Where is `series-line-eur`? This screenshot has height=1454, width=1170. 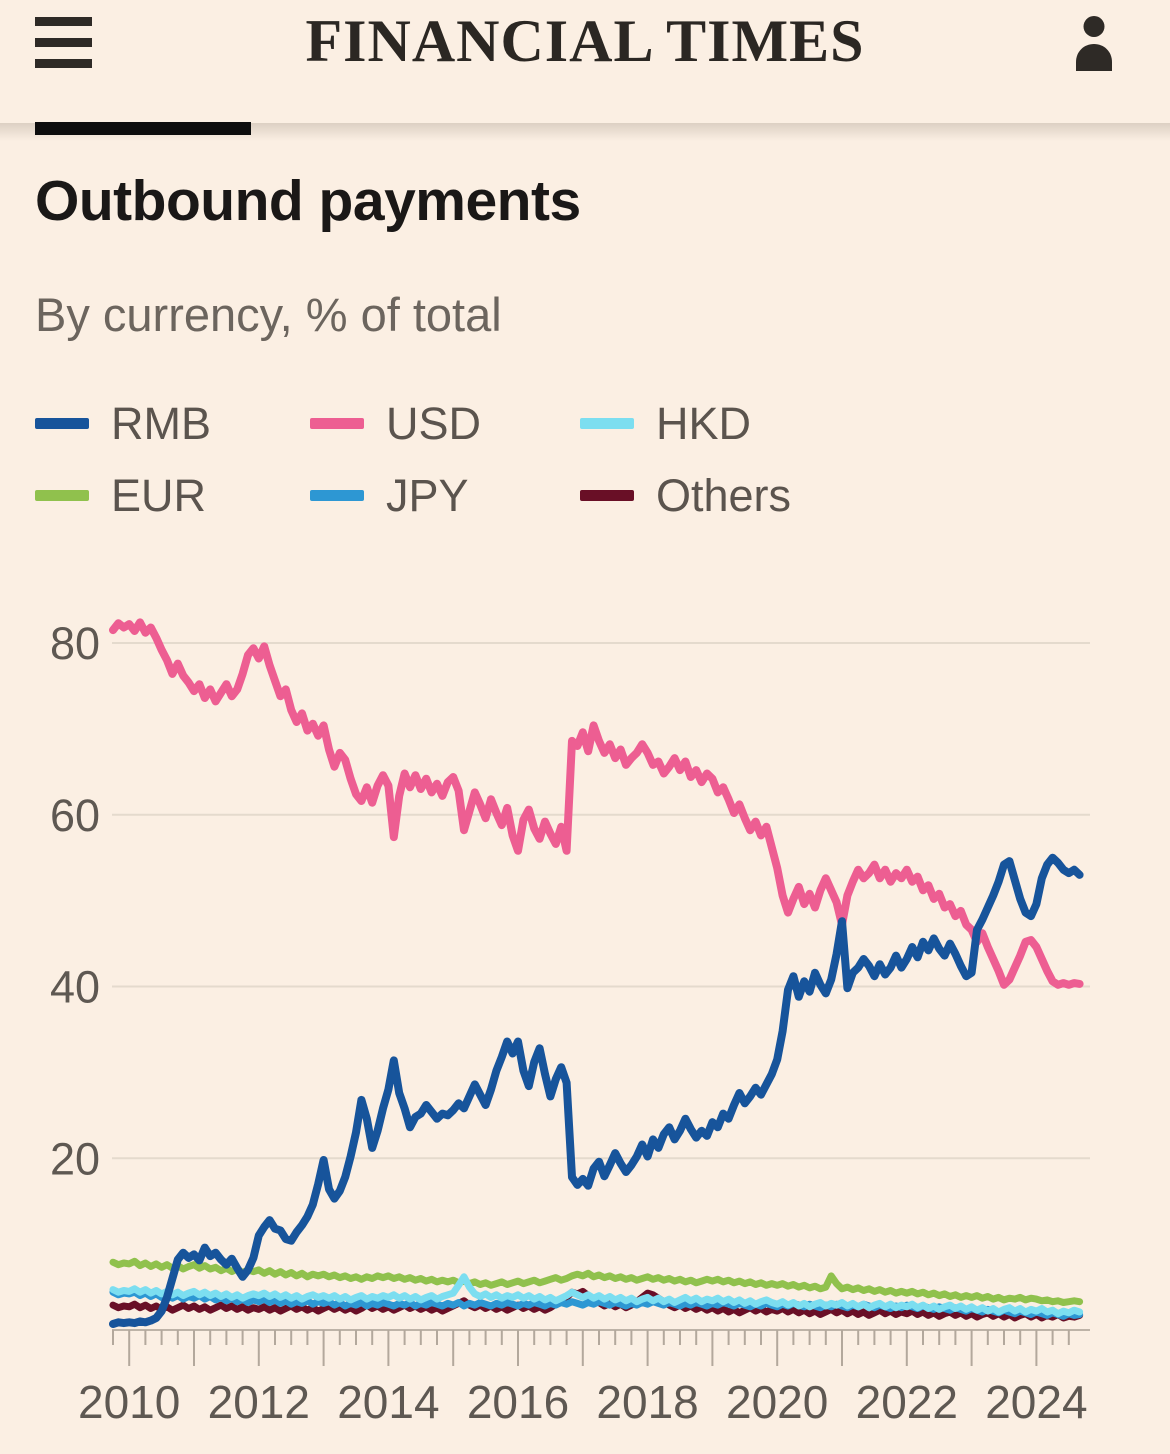 series-line-eur is located at coordinates (596, 1281).